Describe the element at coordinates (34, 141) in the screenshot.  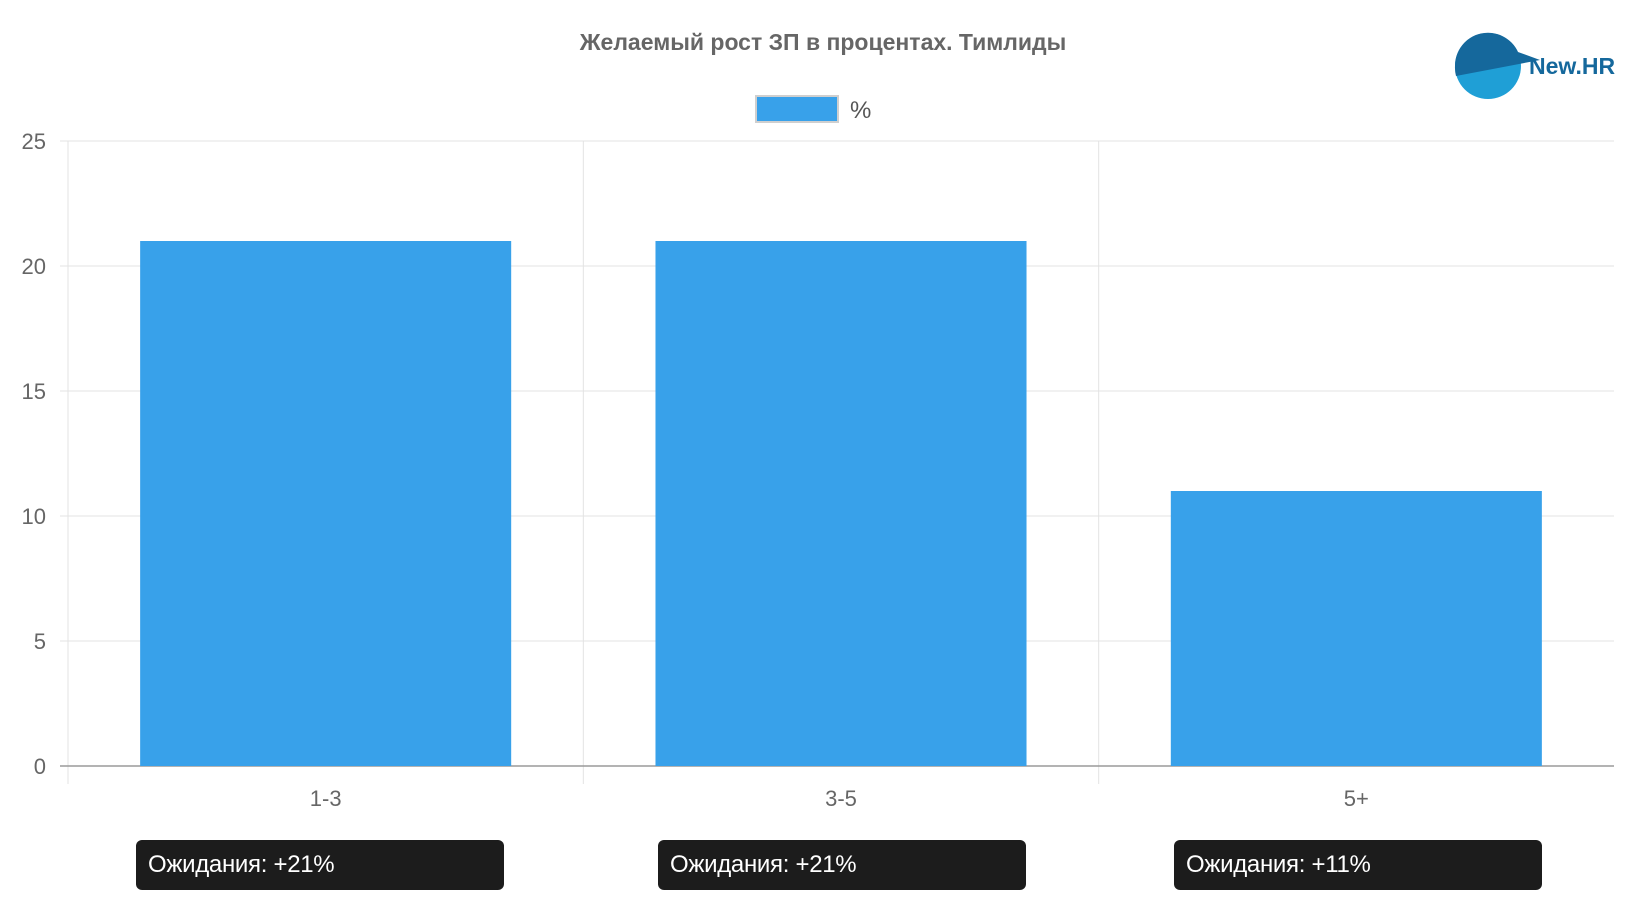
I see `y-tick-label: 25` at that location.